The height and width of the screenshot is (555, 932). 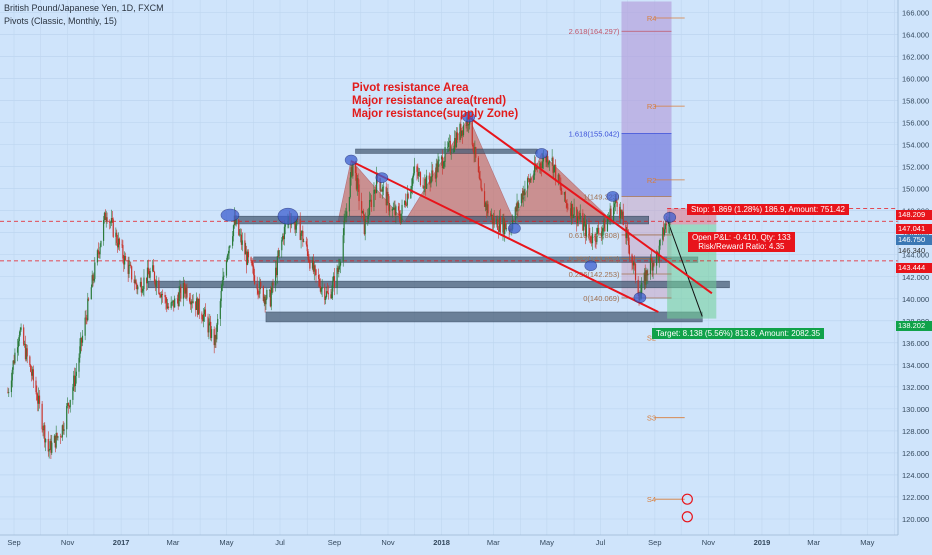 What do you see at coordinates (915, 101) in the screenshot?
I see `price-tick-label: 158.000` at bounding box center [915, 101].